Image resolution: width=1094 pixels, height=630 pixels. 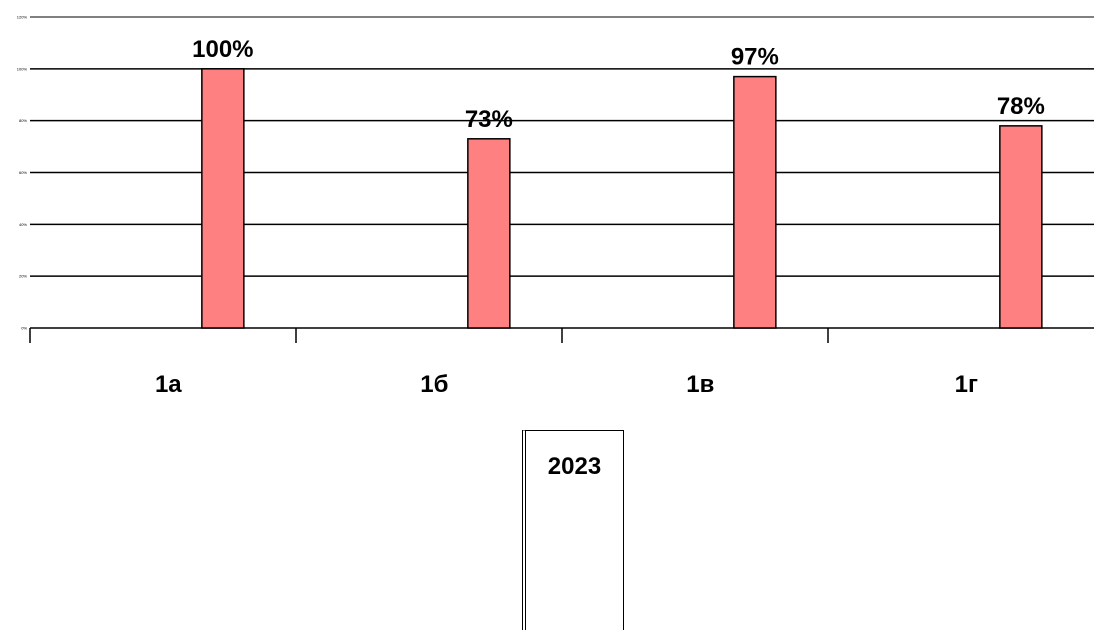 What do you see at coordinates (700, 384) in the screenshot?
I see `category-label: 1в` at bounding box center [700, 384].